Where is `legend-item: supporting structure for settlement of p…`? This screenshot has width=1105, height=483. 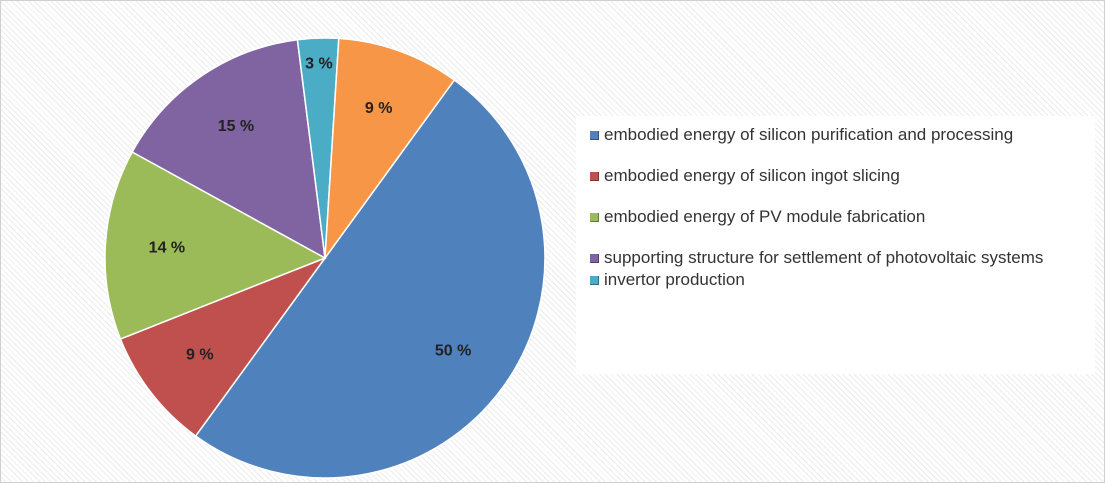
legend-item: supporting structure for settlement of p… is located at coordinates (836, 258).